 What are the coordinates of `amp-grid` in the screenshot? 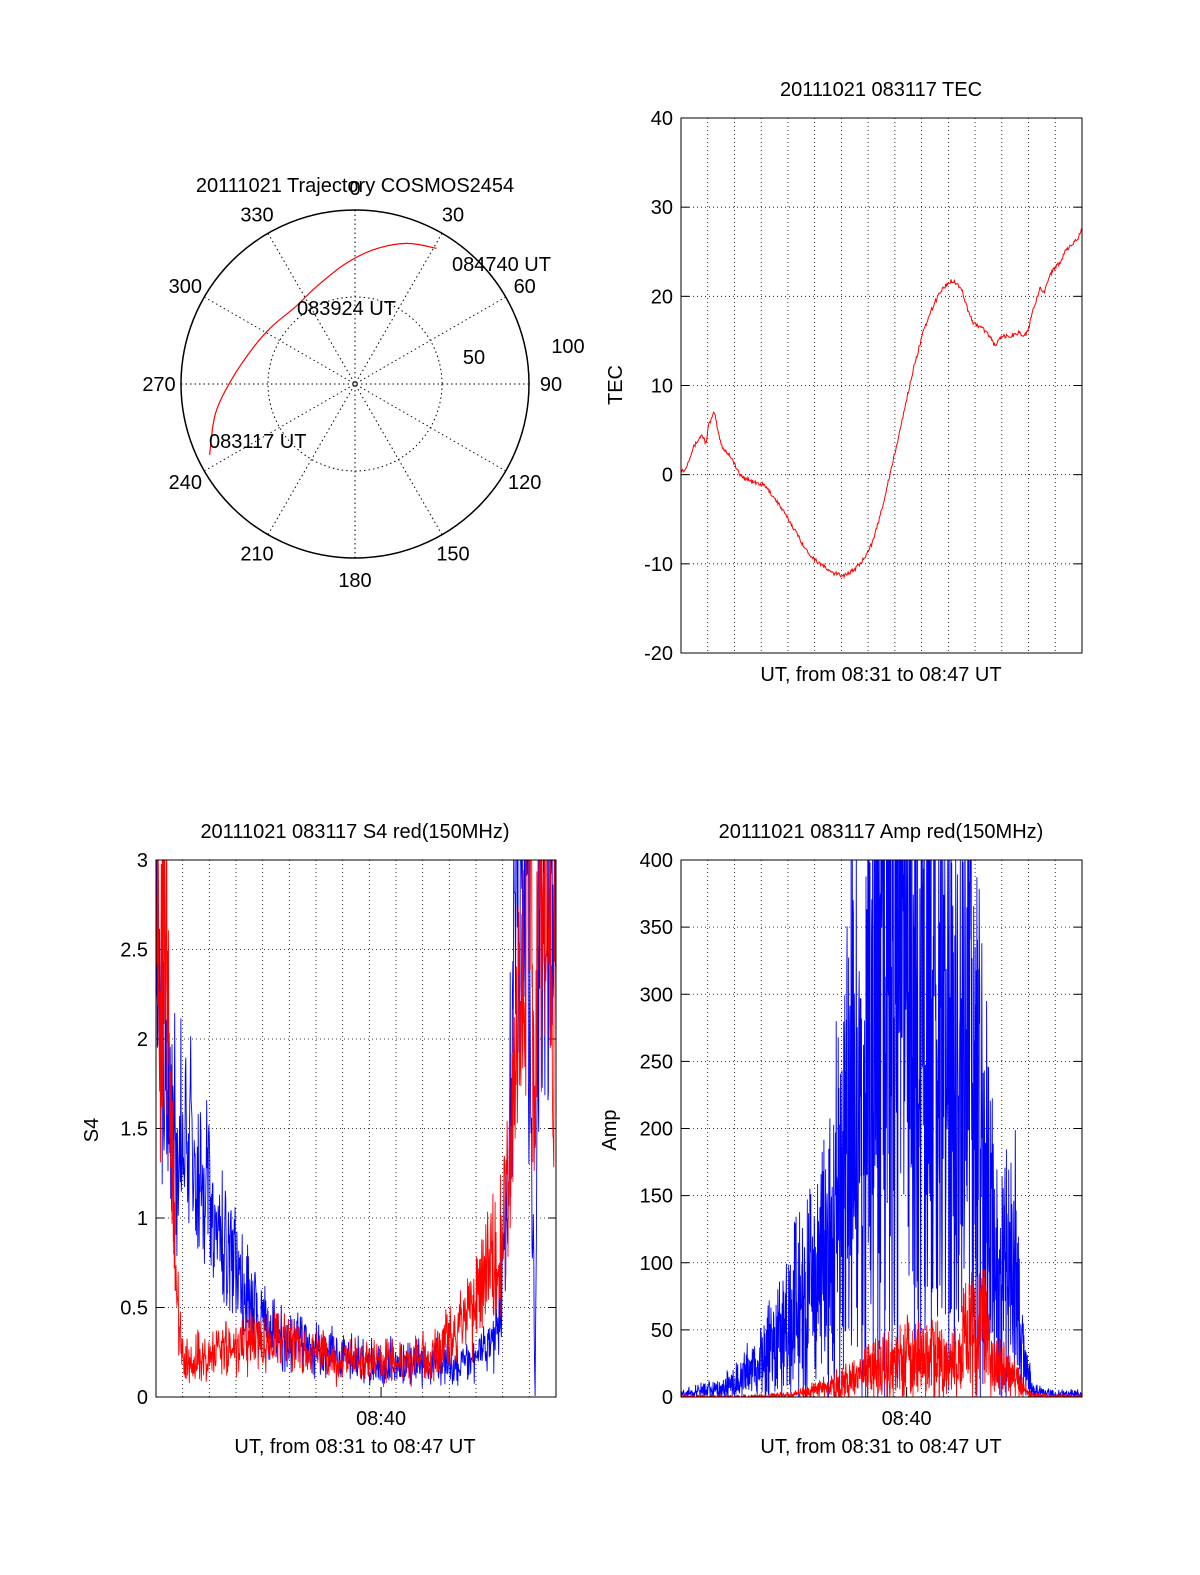 It's located at (881, 1128).